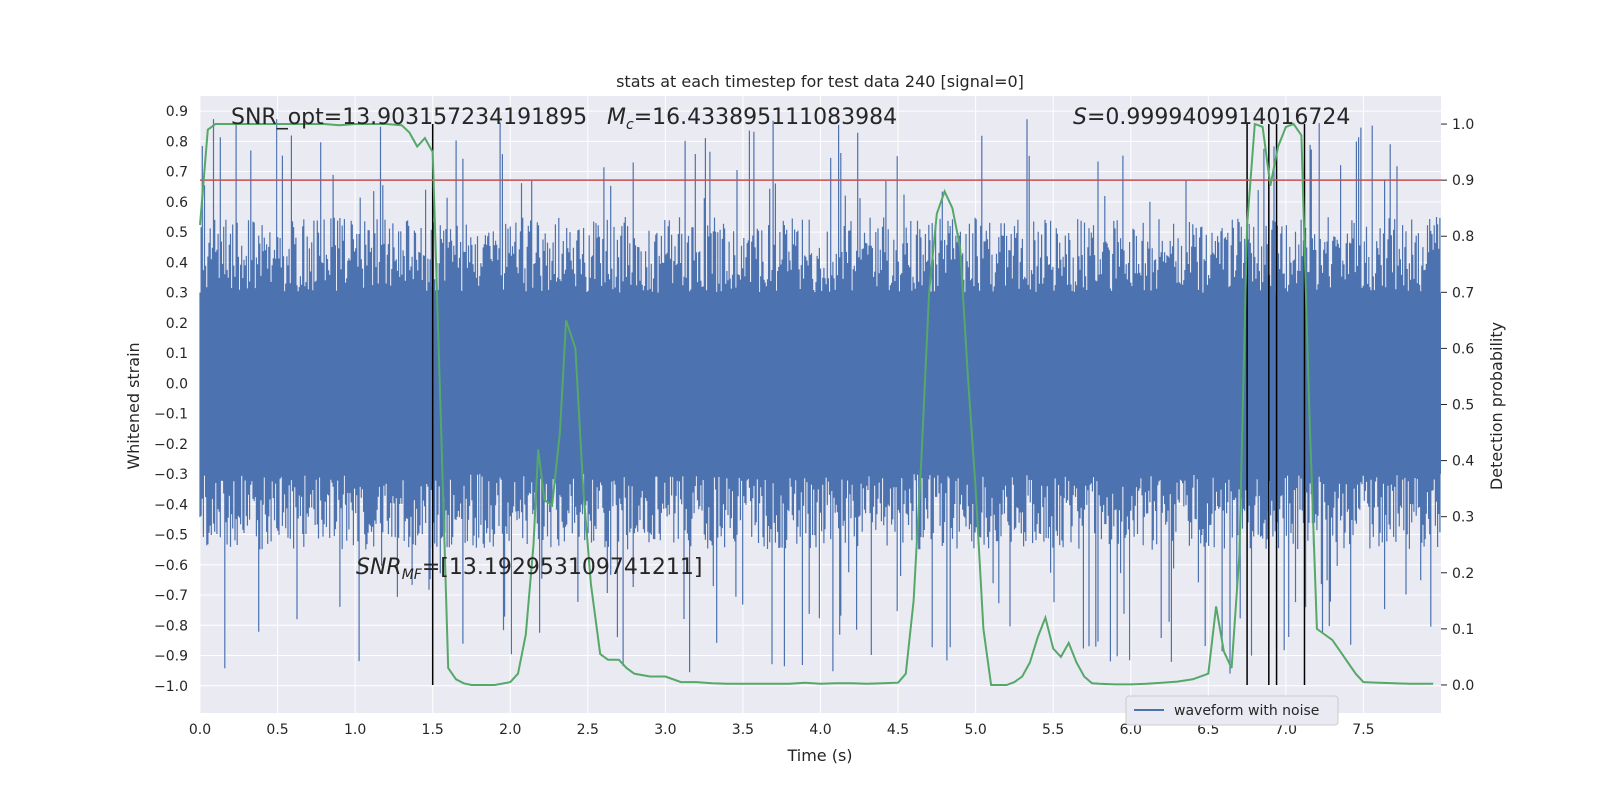  Describe the element at coordinates (171, 445) in the screenshot. I see `y-tick-label: −0.2` at that location.